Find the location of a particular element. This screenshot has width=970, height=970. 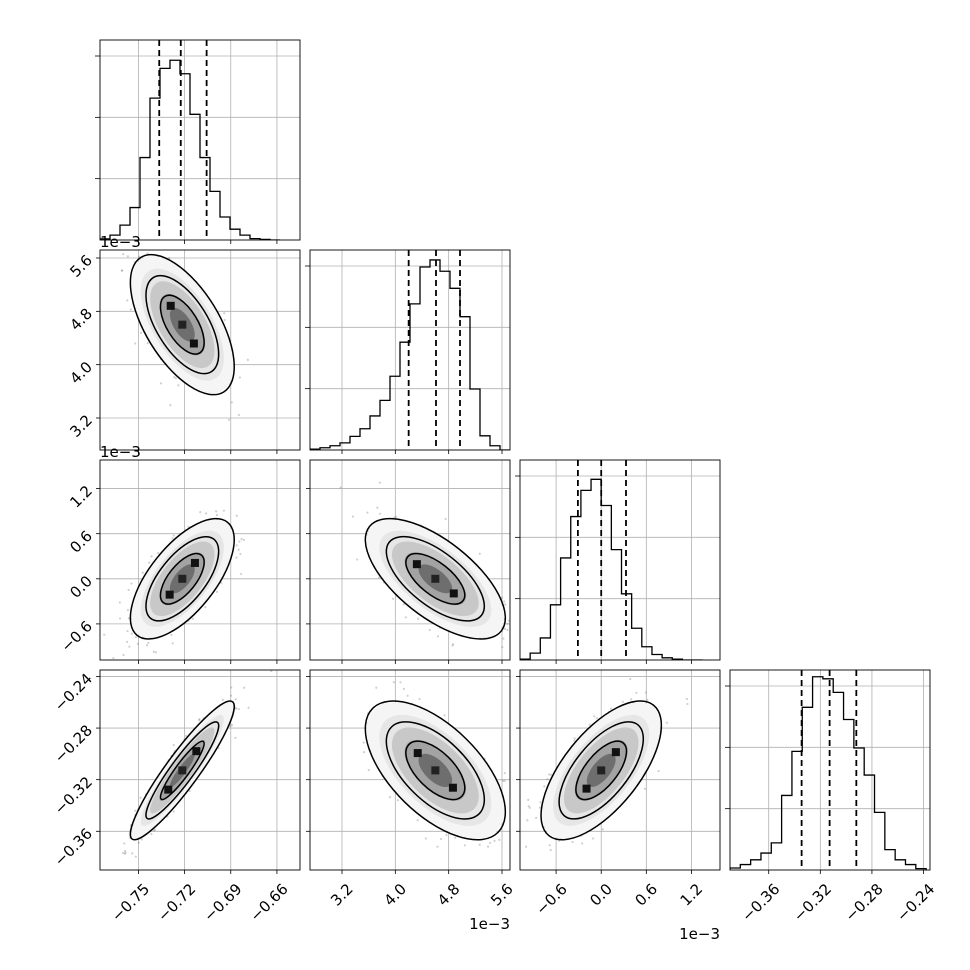

y-tick-label: −0.36 is located at coordinates (73, 847).